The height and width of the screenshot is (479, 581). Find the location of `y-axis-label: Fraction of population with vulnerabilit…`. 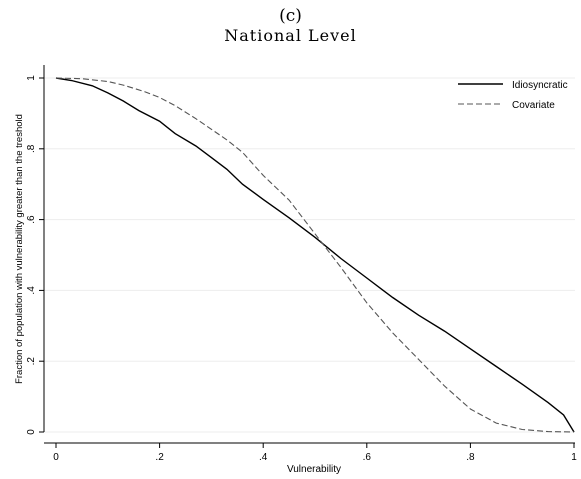

y-axis-label: Fraction of population with vulnerabilit… is located at coordinates (19, 249).